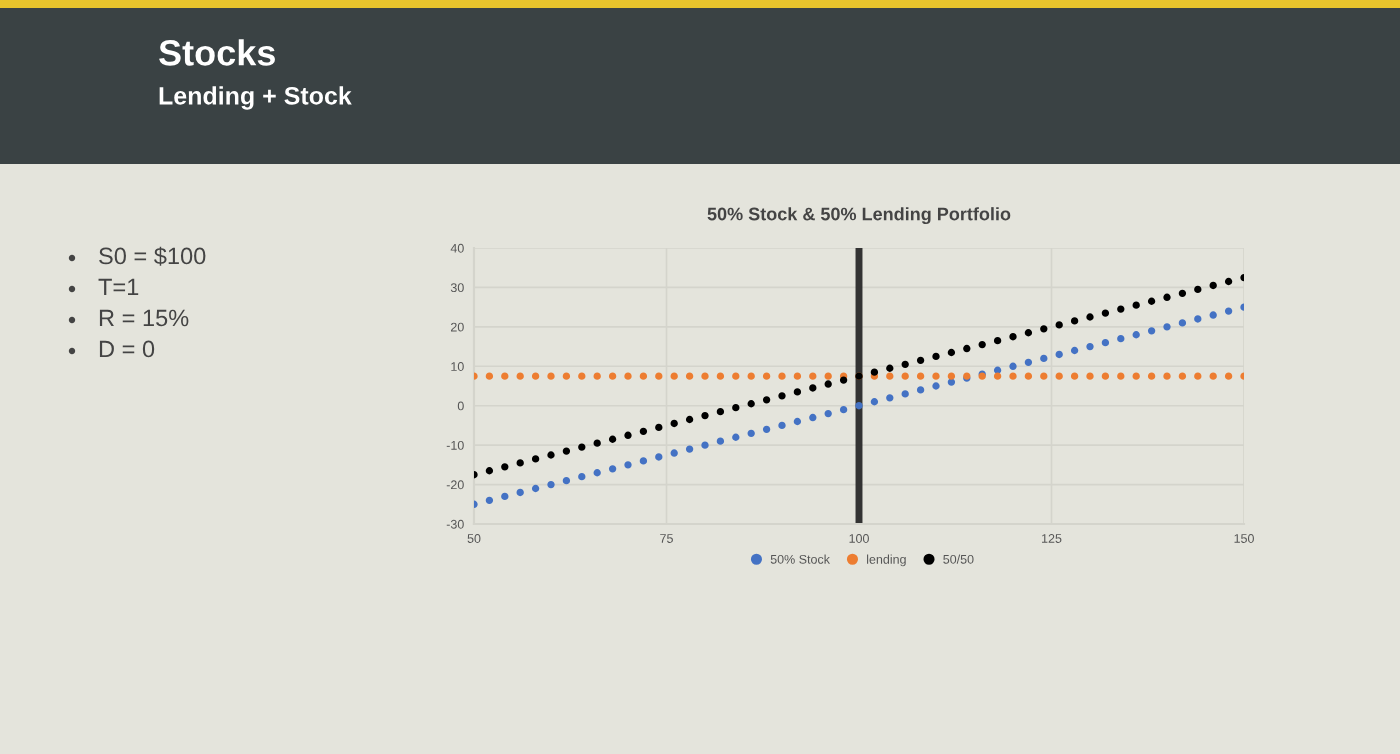 The image size is (1400, 754). What do you see at coordinates (127, 349) in the screenshot?
I see `text: D = 0` at bounding box center [127, 349].